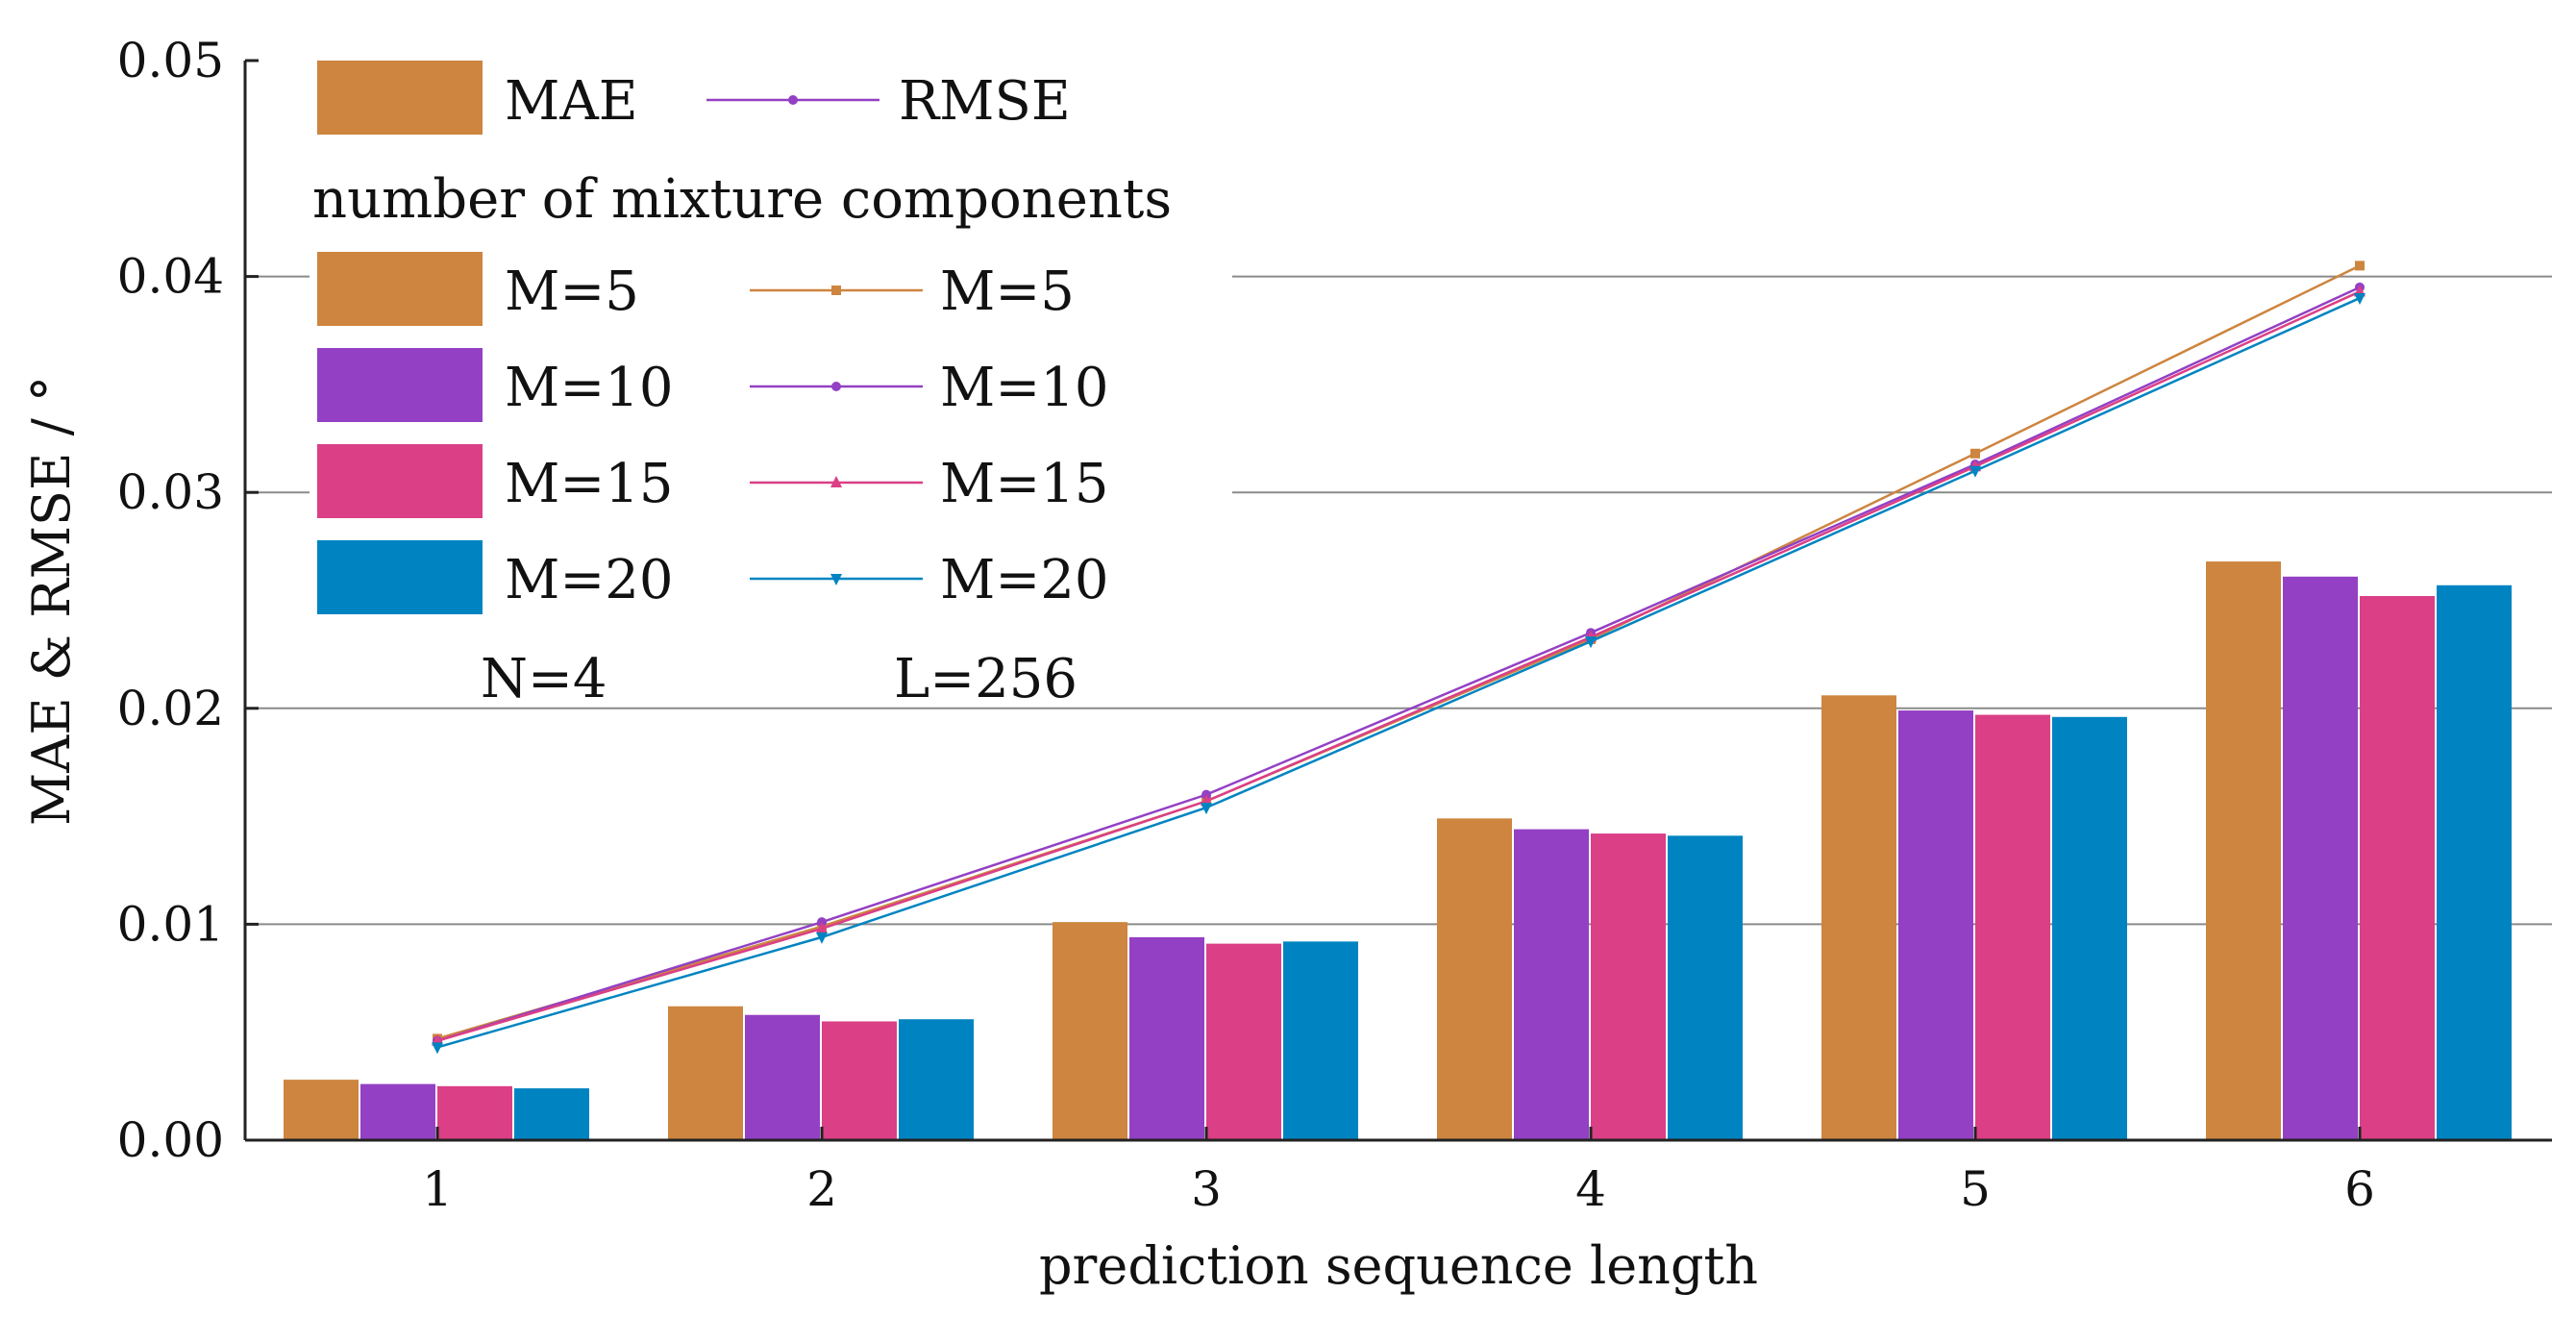 This screenshot has height=1318, width=2576. What do you see at coordinates (793, 100) in the screenshot?
I see `legend-rmse-marker` at bounding box center [793, 100].